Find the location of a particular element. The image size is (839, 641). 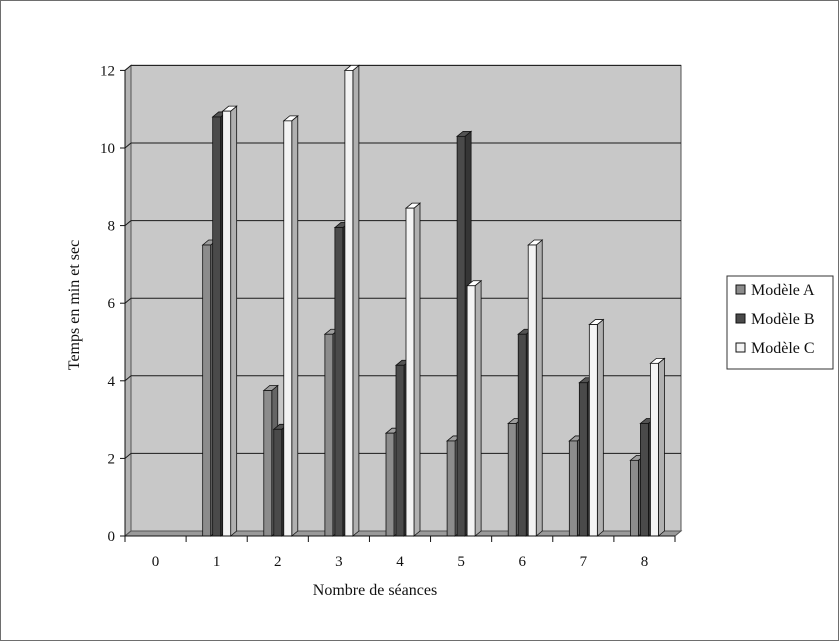

y-tick-label: 8 is located at coordinates (112, 227).